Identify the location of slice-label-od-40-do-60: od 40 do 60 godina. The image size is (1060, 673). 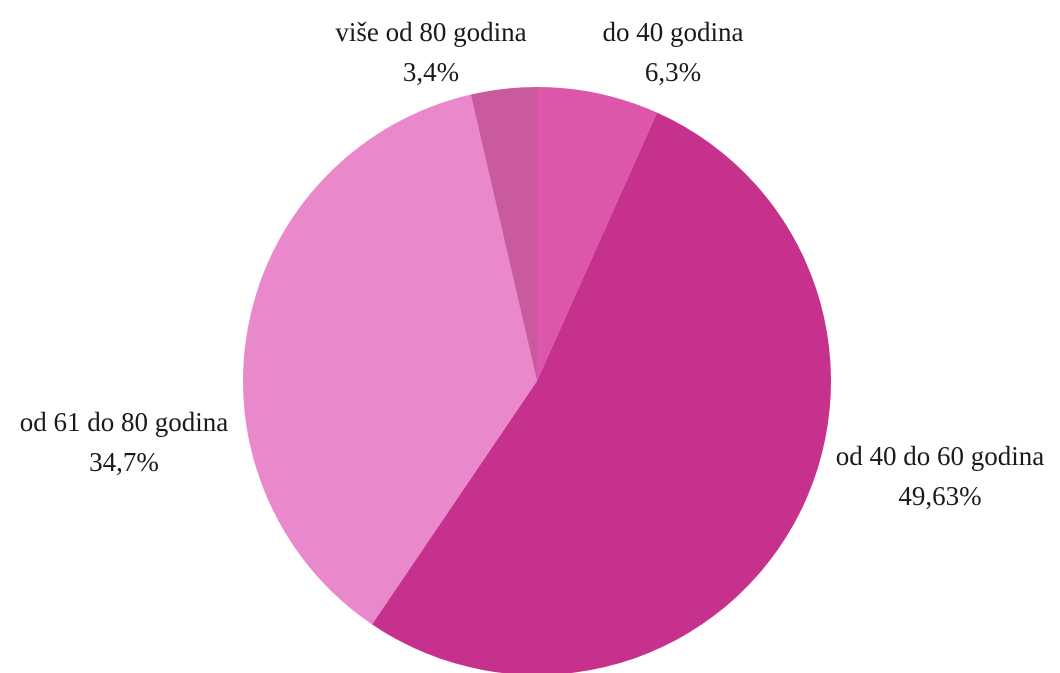
(940, 456).